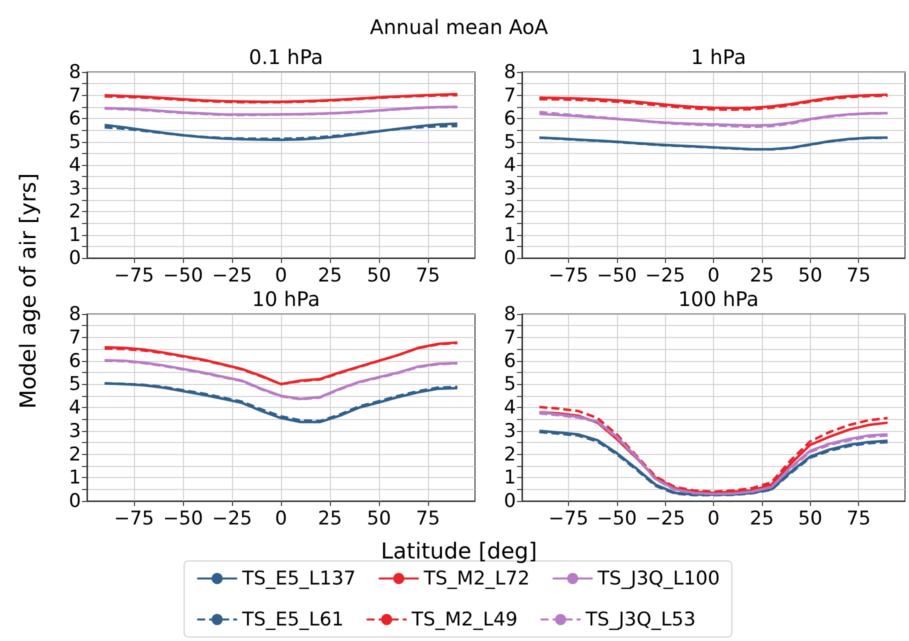  I want to click on legend-label: TS_M2_L49, so click(464, 619).